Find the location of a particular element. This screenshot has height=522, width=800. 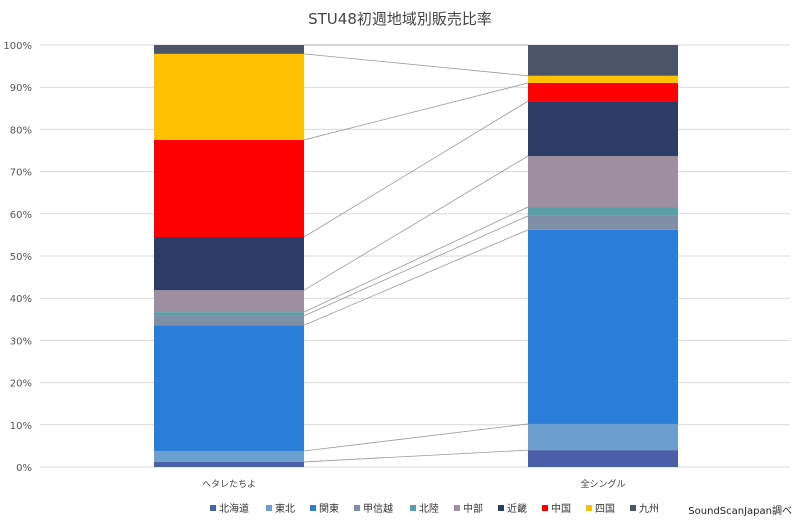

y-tick-label: 50% is located at coordinates (21, 257).